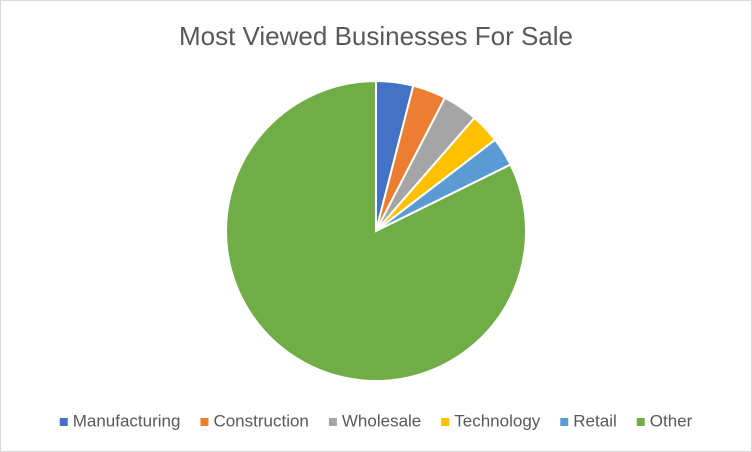 The height and width of the screenshot is (452, 752). I want to click on legend-label: Retail, so click(594, 420).